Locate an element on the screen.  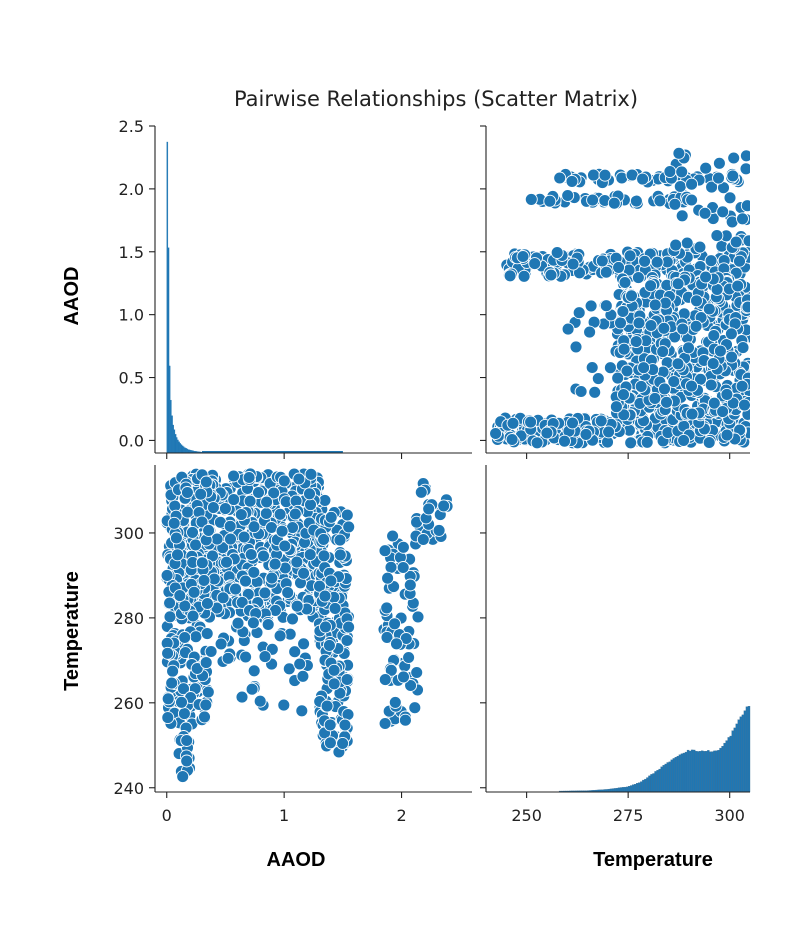
temperature-histogram-bars is located at coordinates (654, 749).